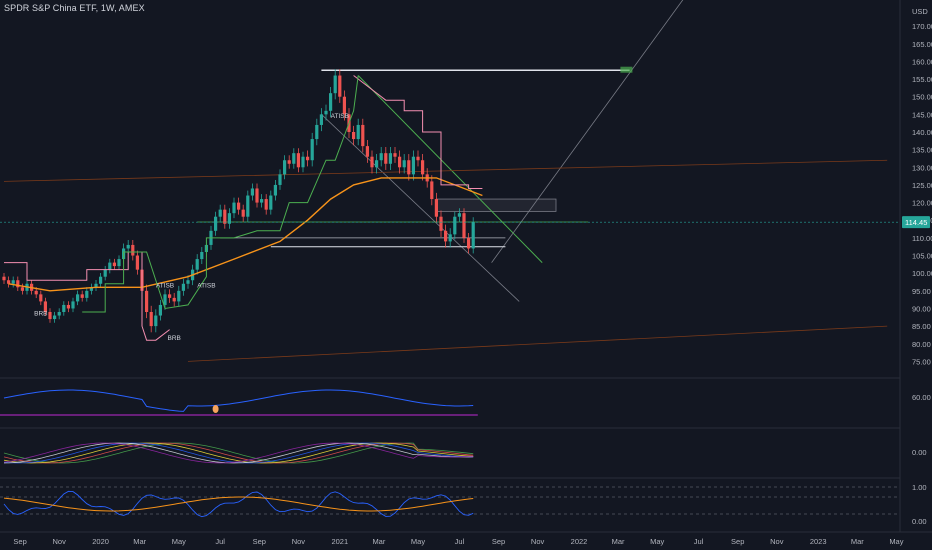  Describe the element at coordinates (919, 487) in the screenshot. I see `pane3-tick: 1.00` at that location.